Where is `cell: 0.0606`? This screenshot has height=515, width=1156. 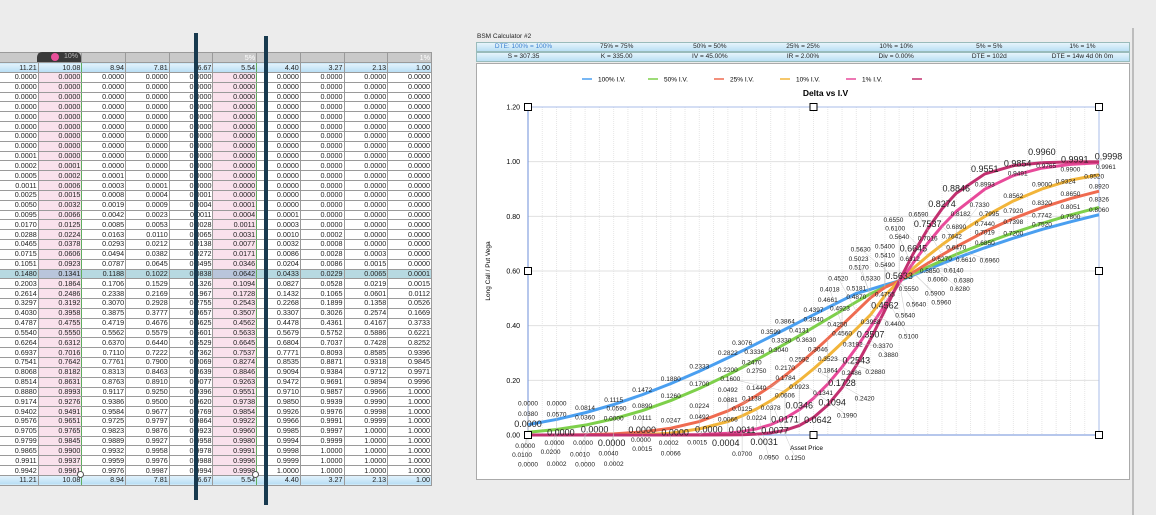
cell: 0.0606 is located at coordinates (60, 254).